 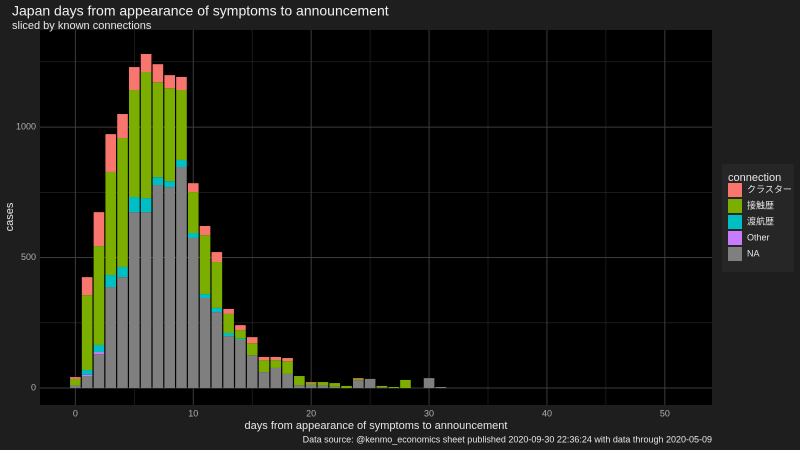 I want to click on x-tick-label: 20, so click(x=311, y=413).